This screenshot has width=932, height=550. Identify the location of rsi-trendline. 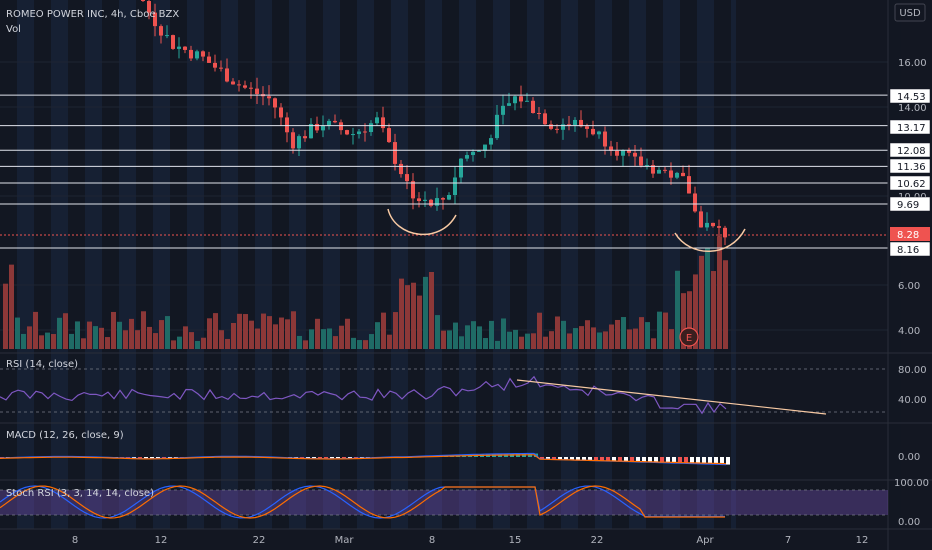
(671, 397).